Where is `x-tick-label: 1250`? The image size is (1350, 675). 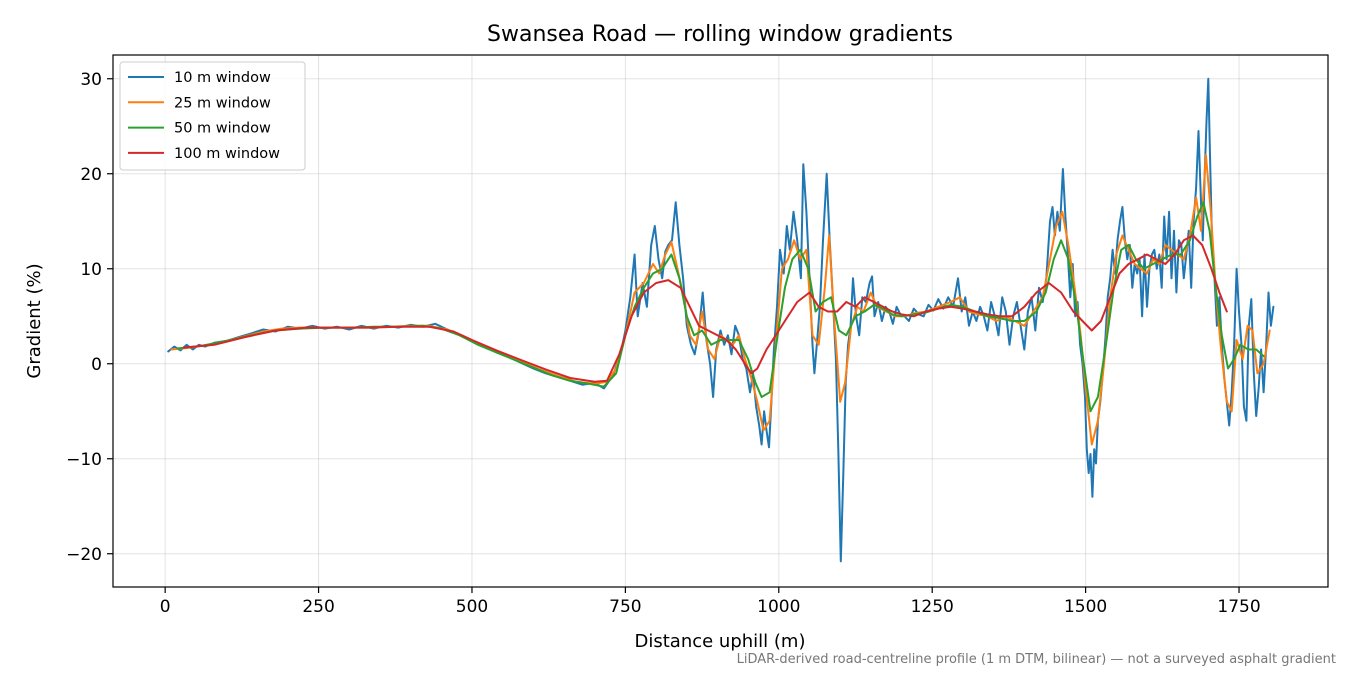 x-tick-label: 1250 is located at coordinates (932, 607).